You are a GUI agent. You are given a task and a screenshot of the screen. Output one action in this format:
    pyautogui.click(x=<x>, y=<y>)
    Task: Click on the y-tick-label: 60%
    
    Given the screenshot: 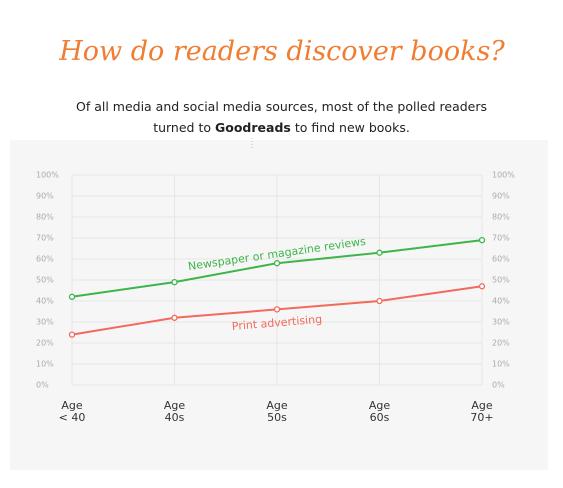 What is the action you would take?
    pyautogui.click(x=45, y=259)
    